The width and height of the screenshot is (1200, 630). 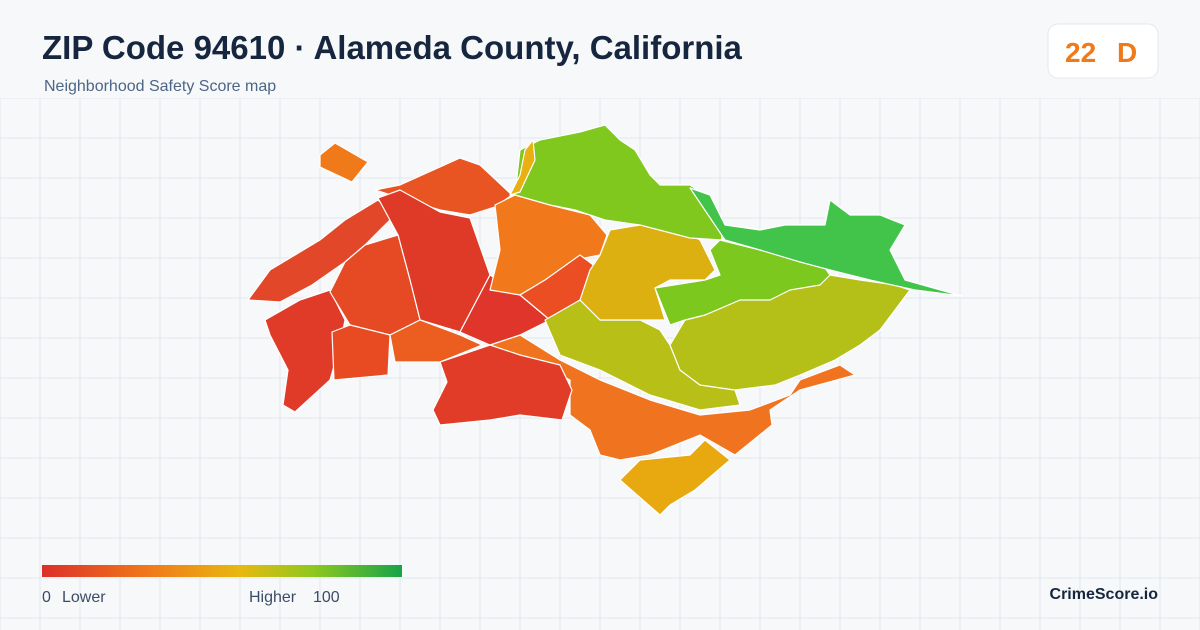 I want to click on score-grade: D, so click(x=1127, y=52).